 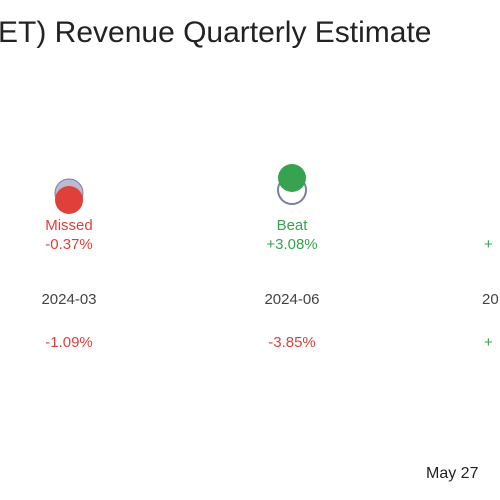 I want to click on status-label: Beat, so click(x=293, y=225).